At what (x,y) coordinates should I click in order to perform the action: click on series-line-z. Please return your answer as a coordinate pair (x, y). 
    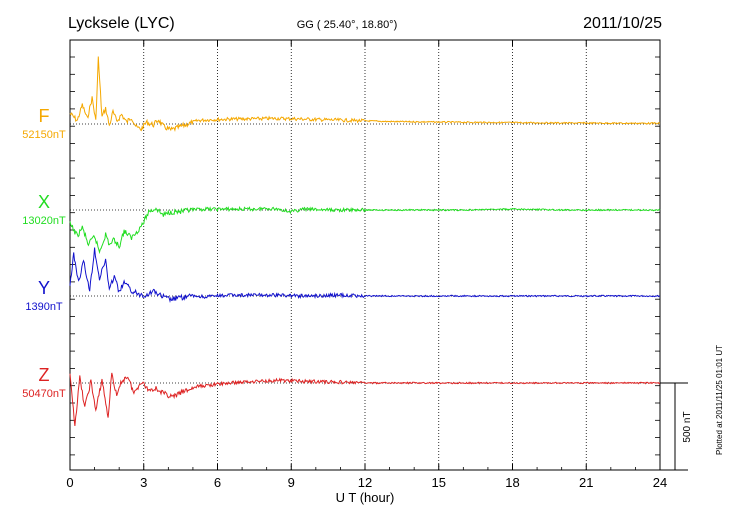
    Looking at the image, I should click on (365, 399).